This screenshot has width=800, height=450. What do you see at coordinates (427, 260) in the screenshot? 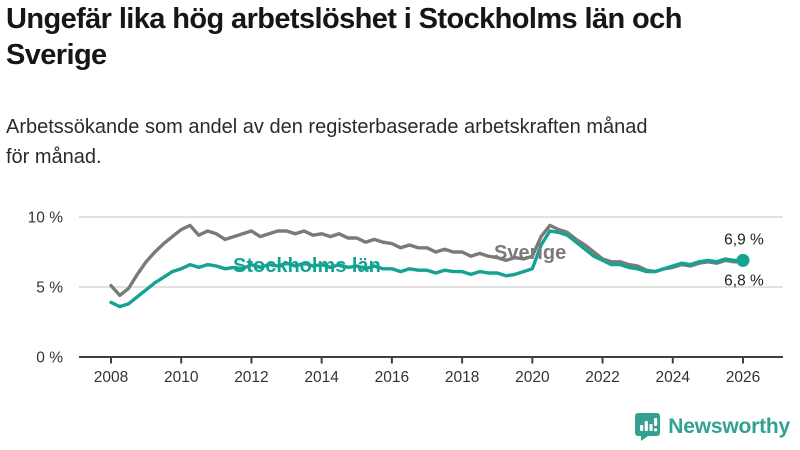
I see `series-line-sverige` at bounding box center [427, 260].